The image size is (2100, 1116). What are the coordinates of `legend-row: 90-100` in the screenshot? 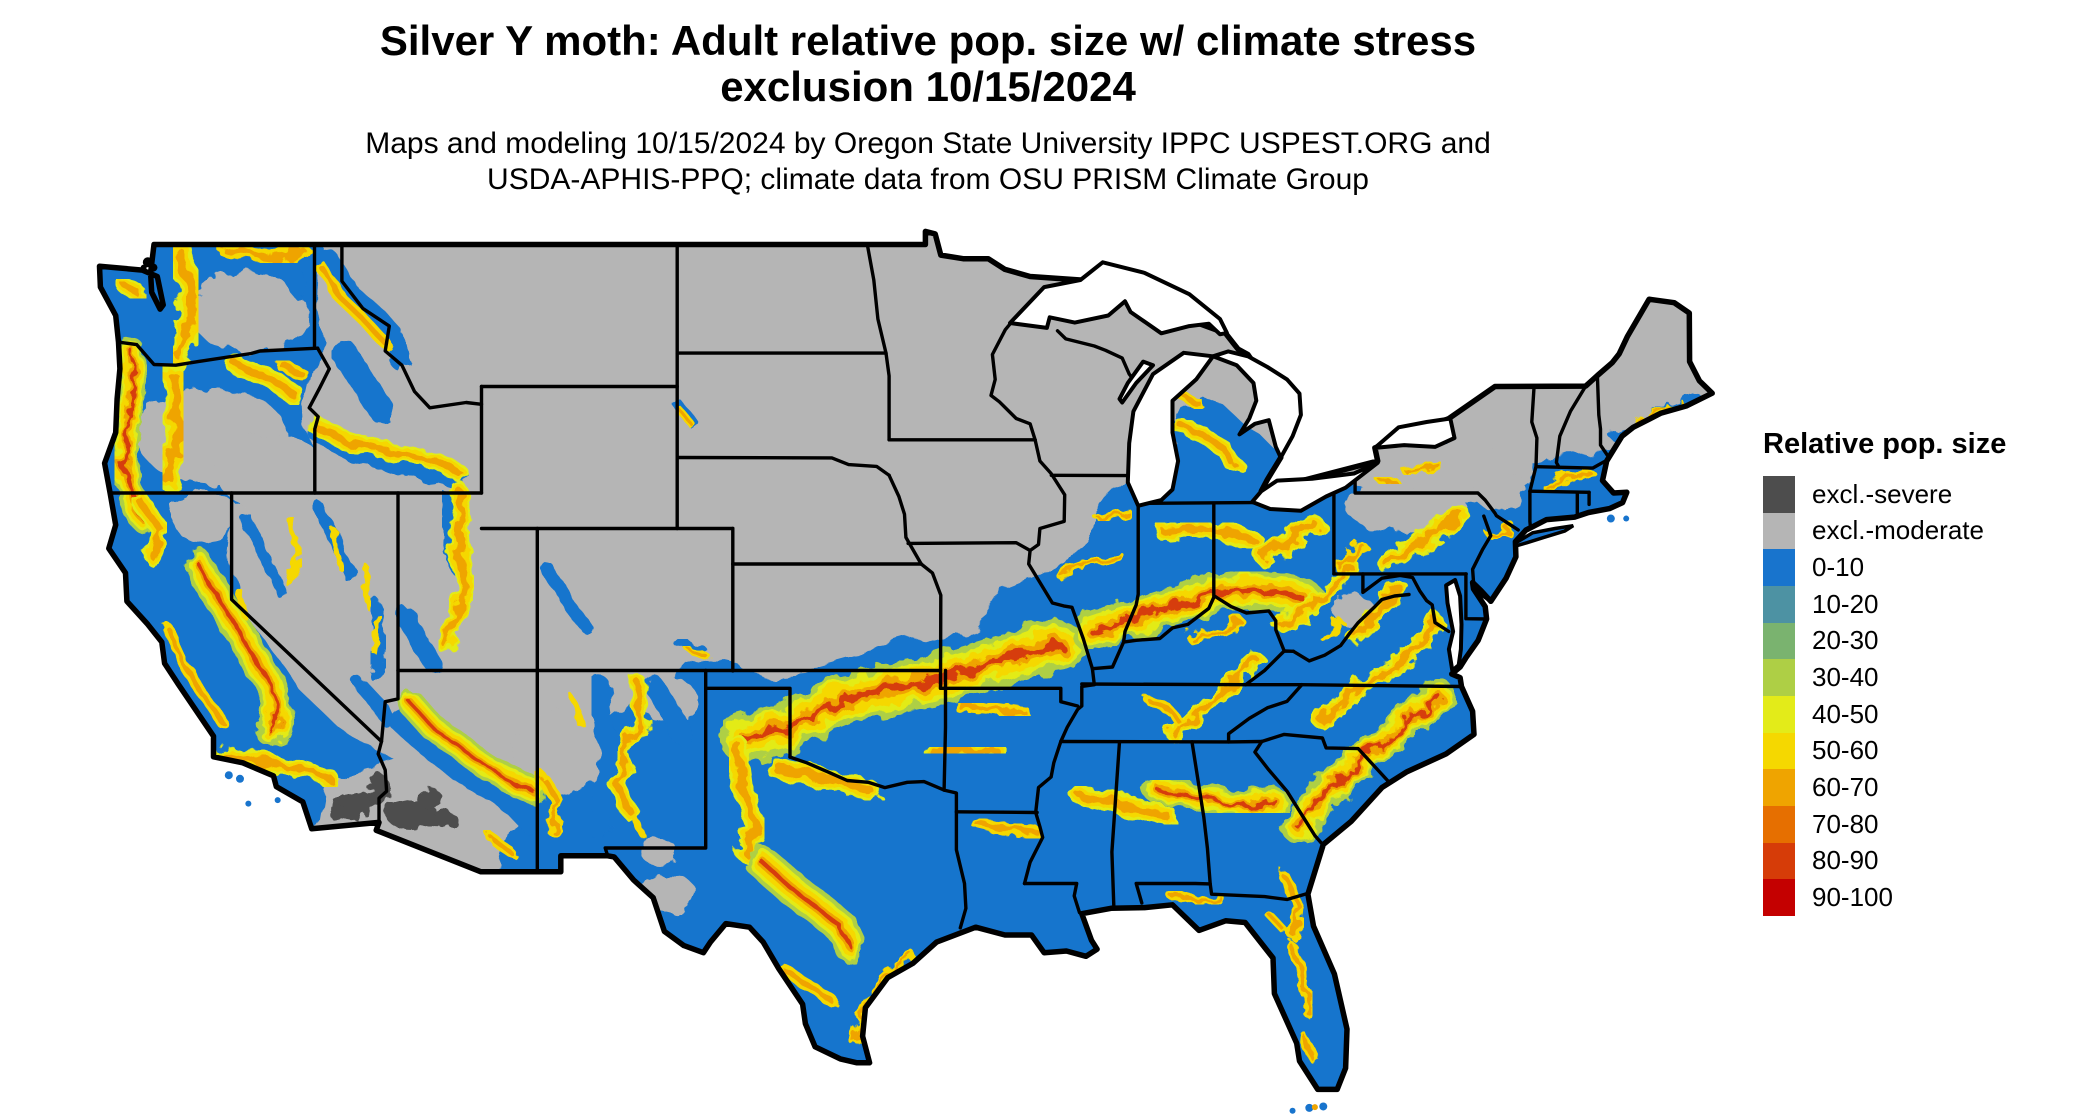 It's located at (1884, 897).